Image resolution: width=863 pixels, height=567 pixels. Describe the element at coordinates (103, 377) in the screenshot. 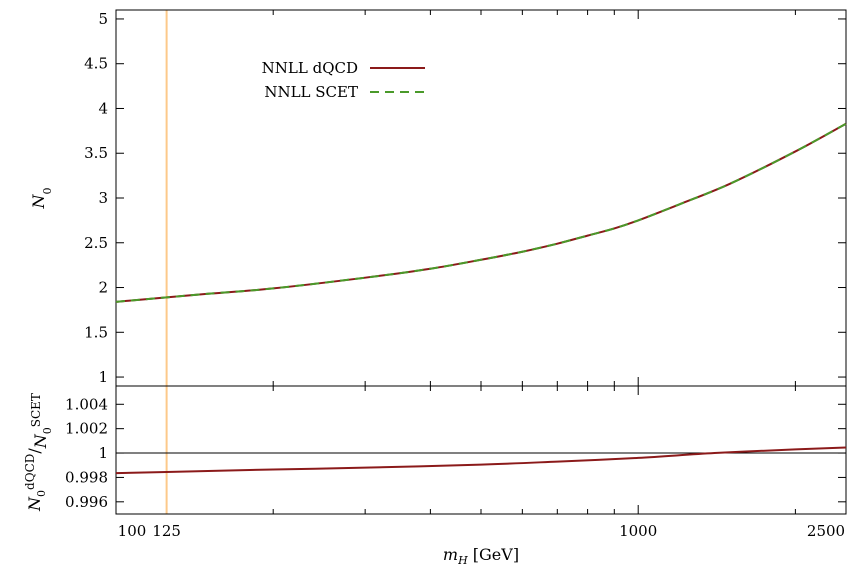

I see `y-tick-label: 1` at that location.